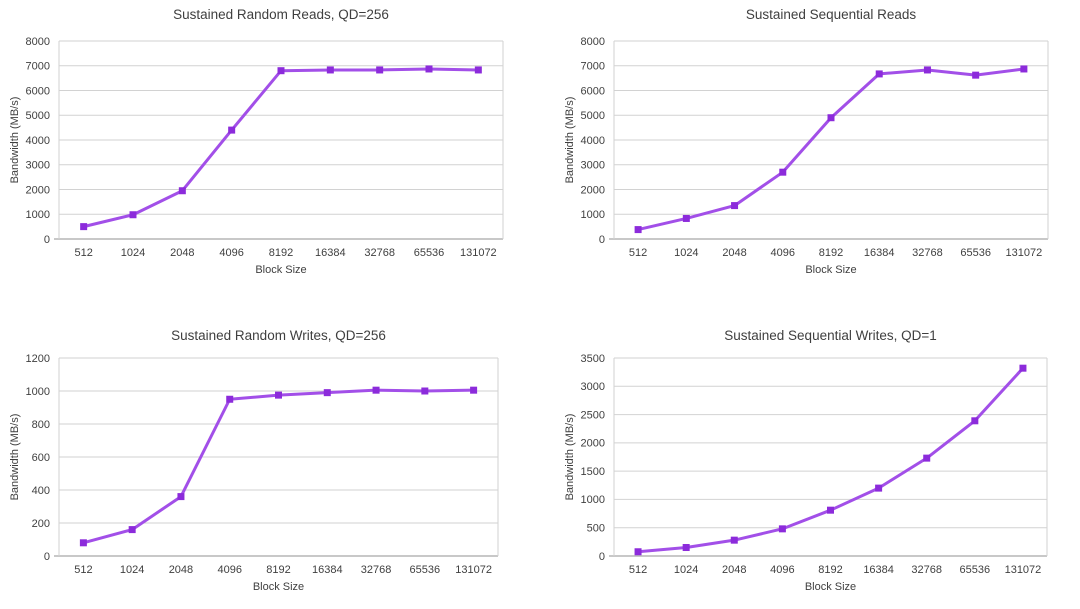 The image size is (1080, 609). Describe the element at coordinates (593, 415) in the screenshot. I see `y-tick-label: 2500` at that location.